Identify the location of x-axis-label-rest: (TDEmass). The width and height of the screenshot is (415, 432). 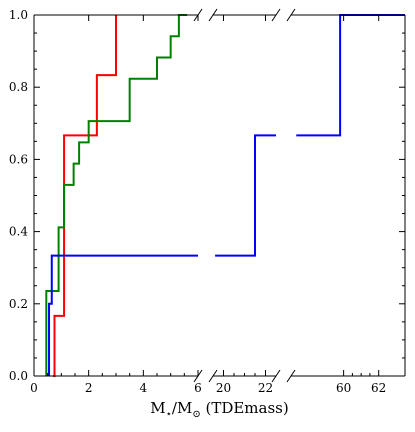
(245, 408).